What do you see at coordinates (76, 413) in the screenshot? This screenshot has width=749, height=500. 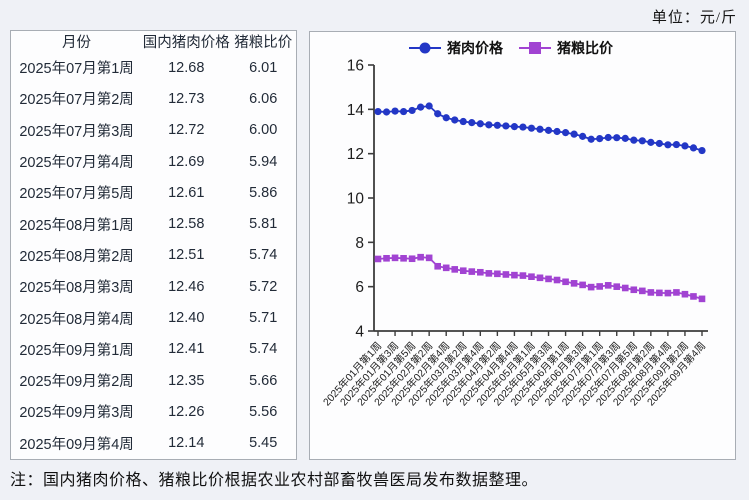 I see `month-cell: 2025年09月第3周` at bounding box center [76, 413].